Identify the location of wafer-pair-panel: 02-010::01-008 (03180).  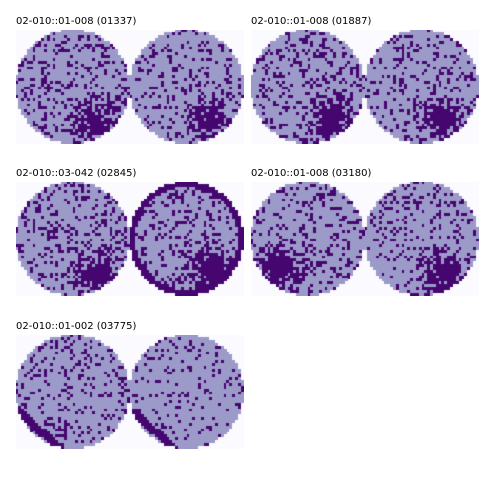
(365, 234).